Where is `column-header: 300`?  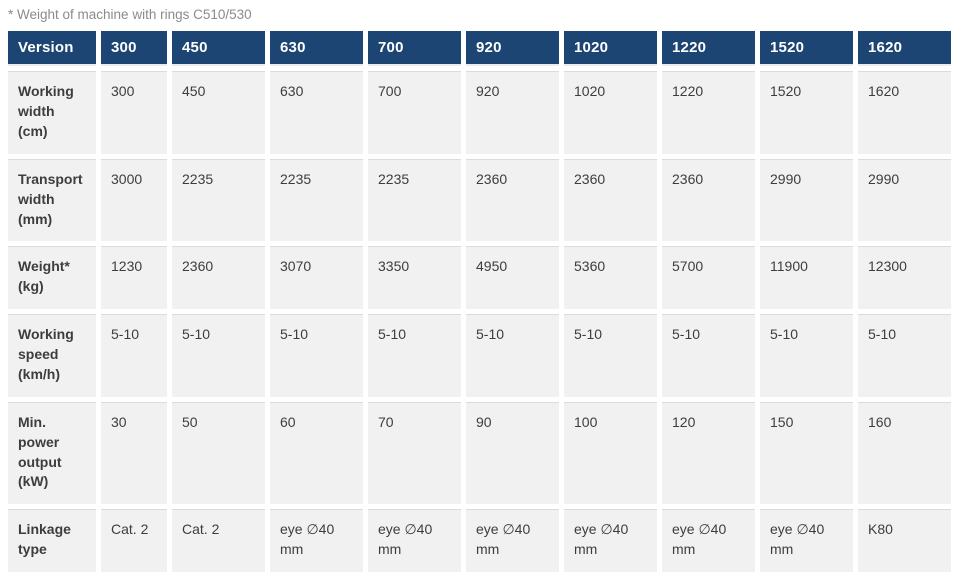 column-header: 300 is located at coordinates (134, 49).